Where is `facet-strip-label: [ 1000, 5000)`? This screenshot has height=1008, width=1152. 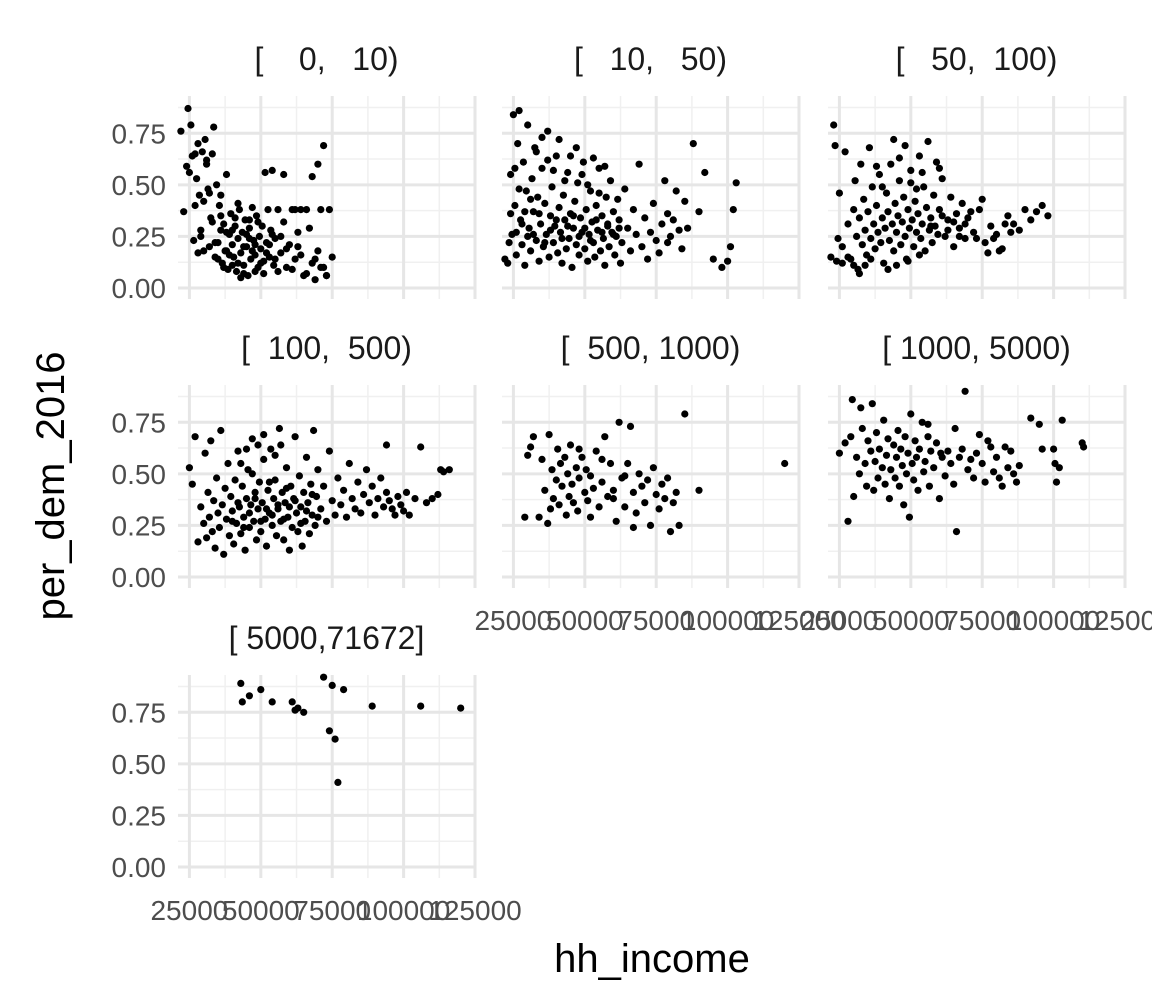
facet-strip-label: [ 1000, 5000) is located at coordinates (976, 348).